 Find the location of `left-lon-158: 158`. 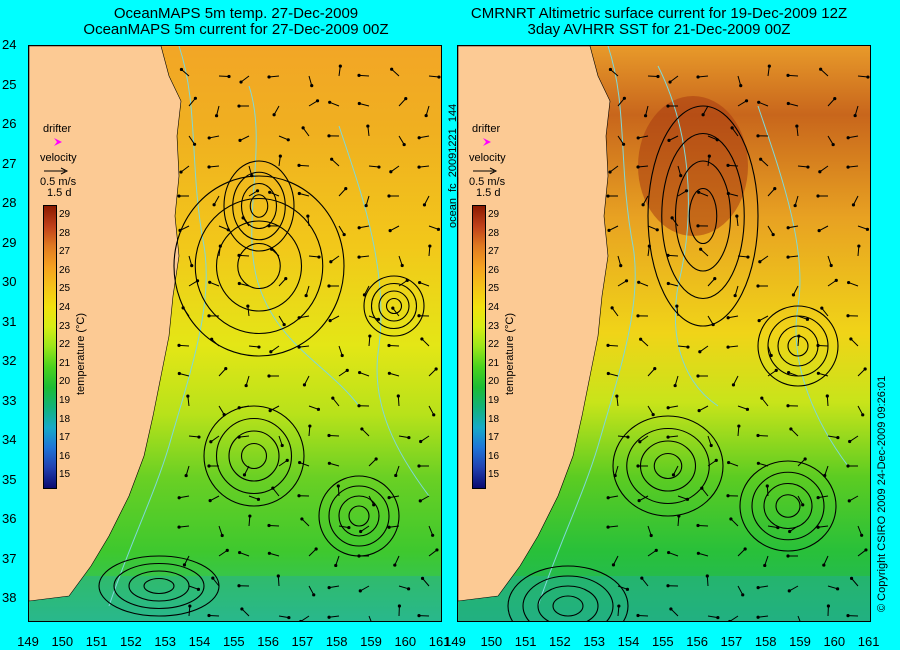

left-lon-158: 158 is located at coordinates (336, 641).